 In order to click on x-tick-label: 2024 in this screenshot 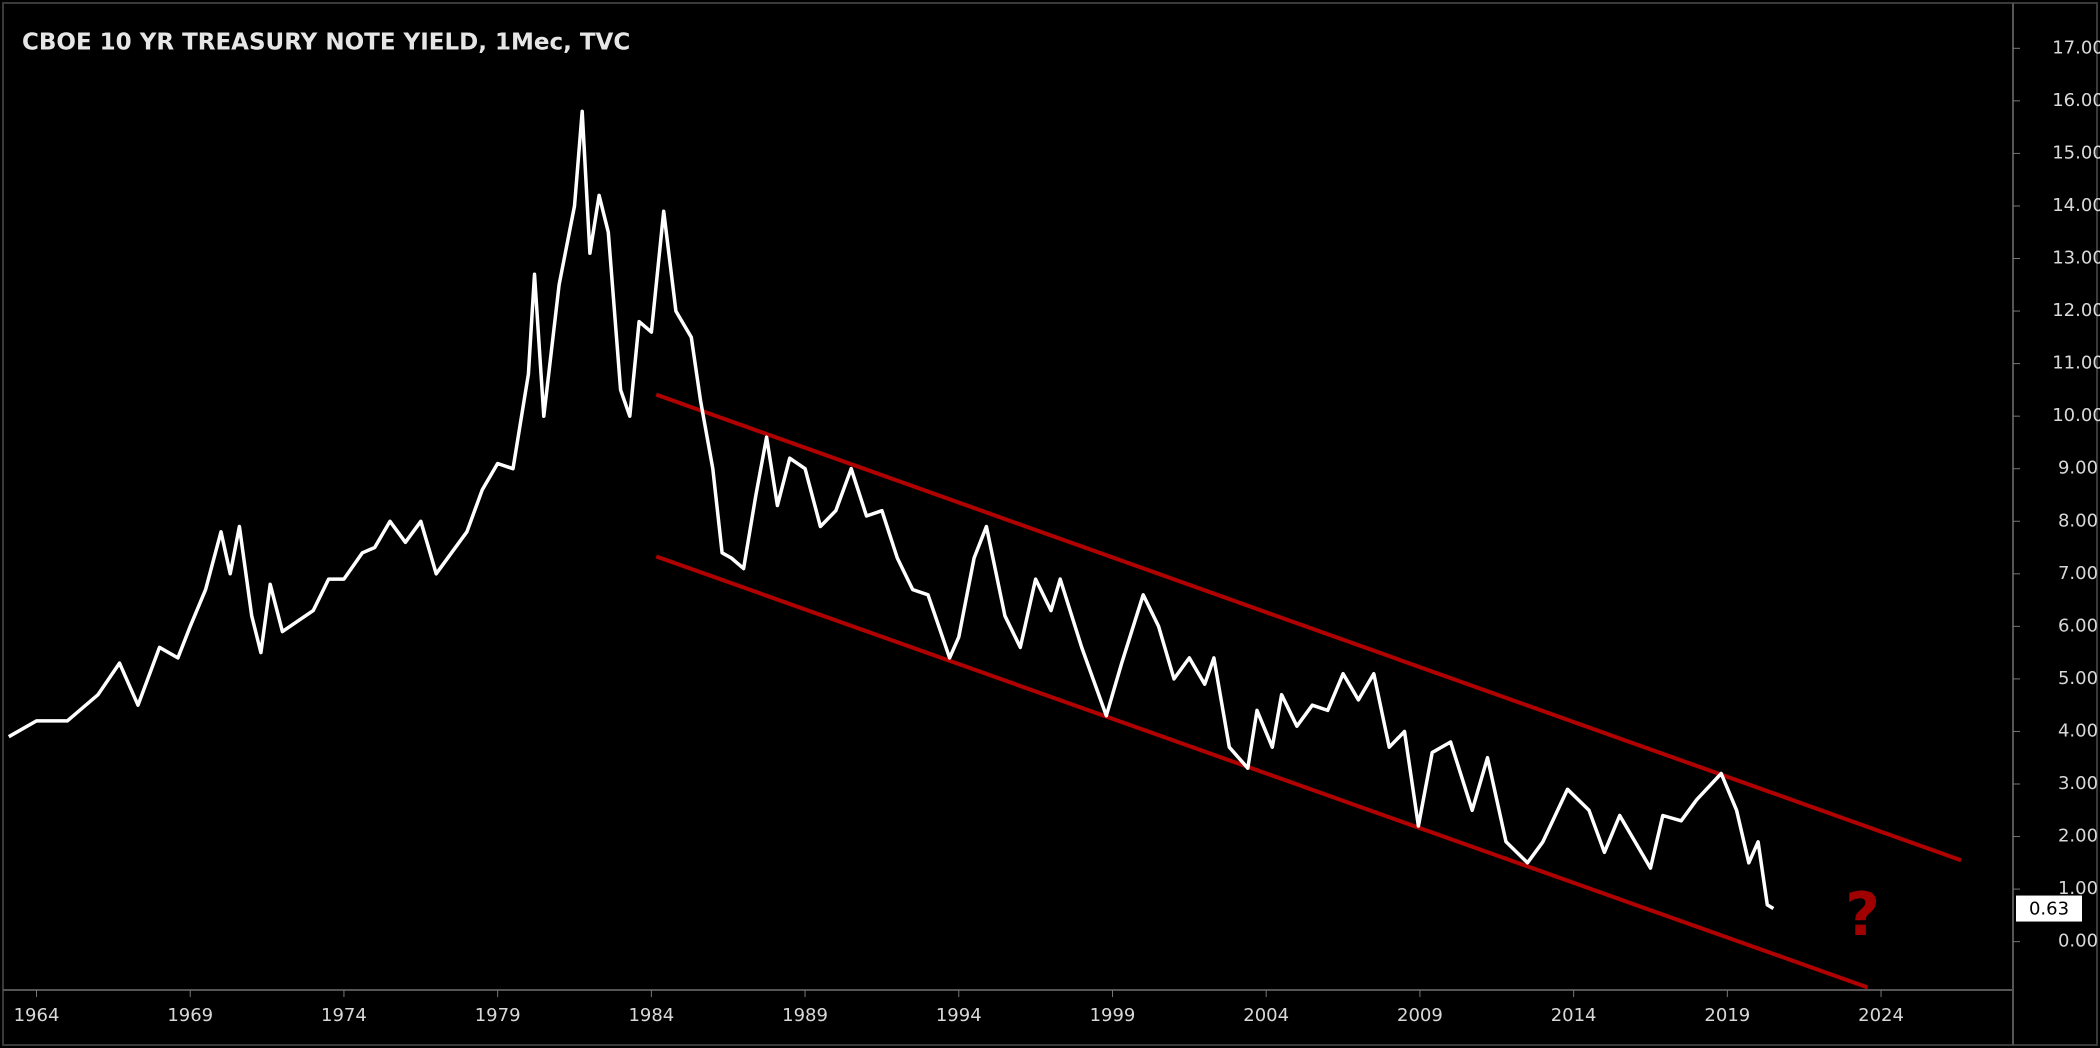, I will do `click(1881, 1015)`.